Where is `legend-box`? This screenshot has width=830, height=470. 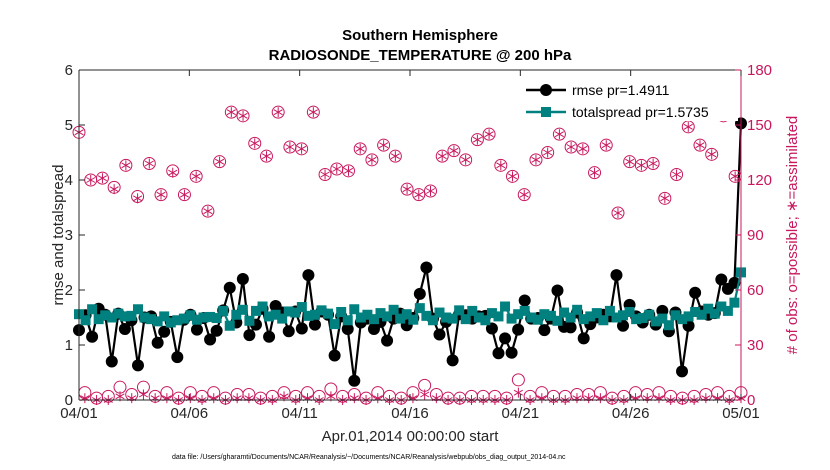 legend-box is located at coordinates (630, 99).